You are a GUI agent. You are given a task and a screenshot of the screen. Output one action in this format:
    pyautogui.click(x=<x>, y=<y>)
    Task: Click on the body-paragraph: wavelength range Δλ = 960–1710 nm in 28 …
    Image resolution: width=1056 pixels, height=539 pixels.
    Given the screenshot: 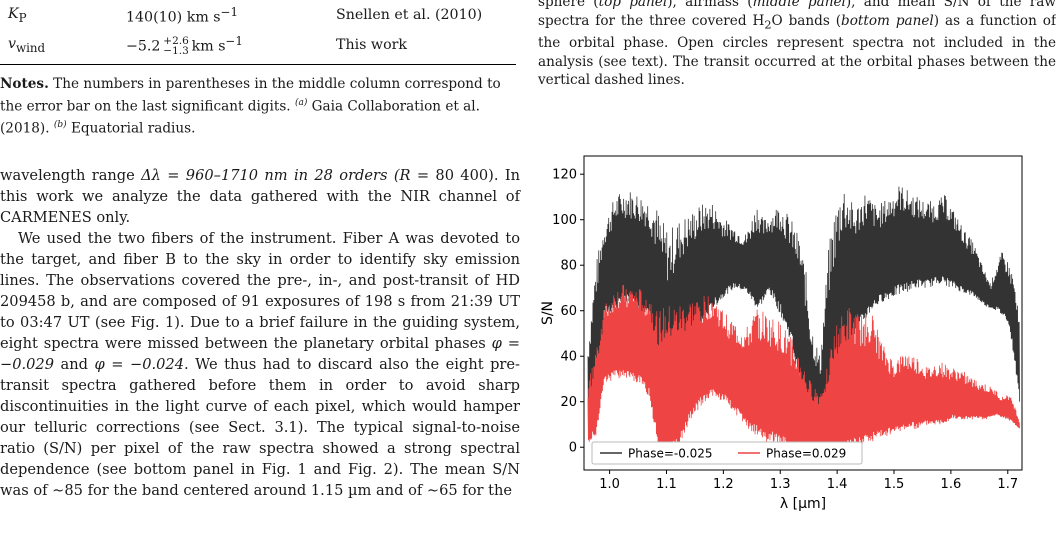 What is the action you would take?
    pyautogui.click(x=260, y=196)
    